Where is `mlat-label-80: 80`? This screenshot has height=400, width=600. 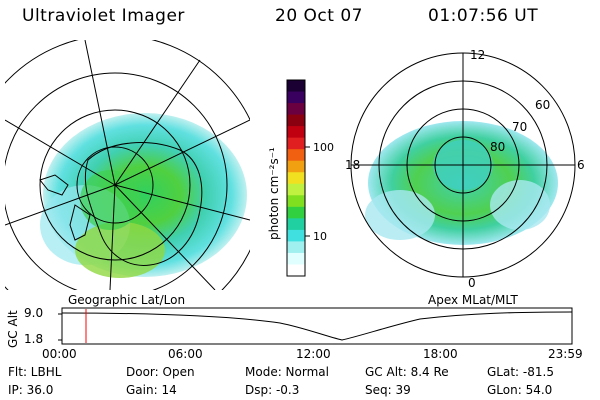
mlat-label-80: 80 is located at coordinates (498, 147).